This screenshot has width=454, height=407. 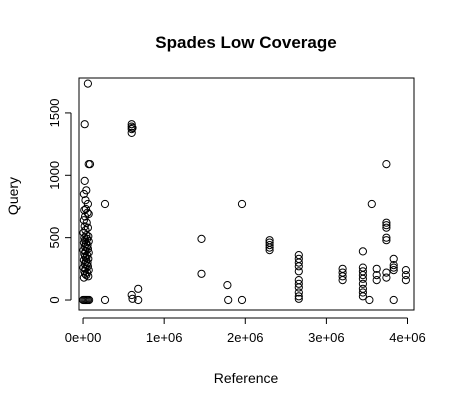 I want to click on x-tick-label: 4e+06, so click(x=407, y=337).